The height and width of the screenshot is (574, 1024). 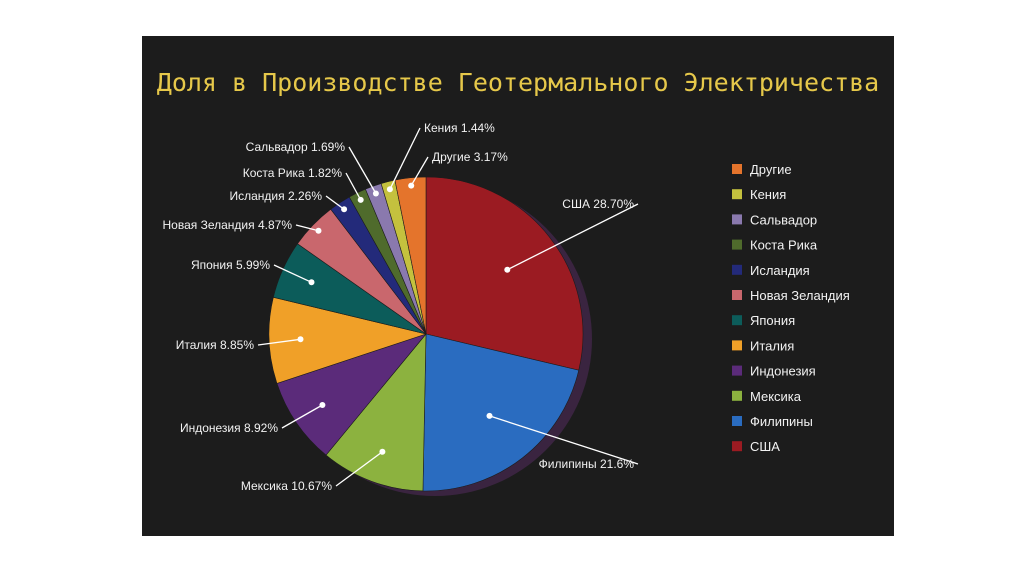 I want to click on leader-line-исландия, so click(x=335, y=202).